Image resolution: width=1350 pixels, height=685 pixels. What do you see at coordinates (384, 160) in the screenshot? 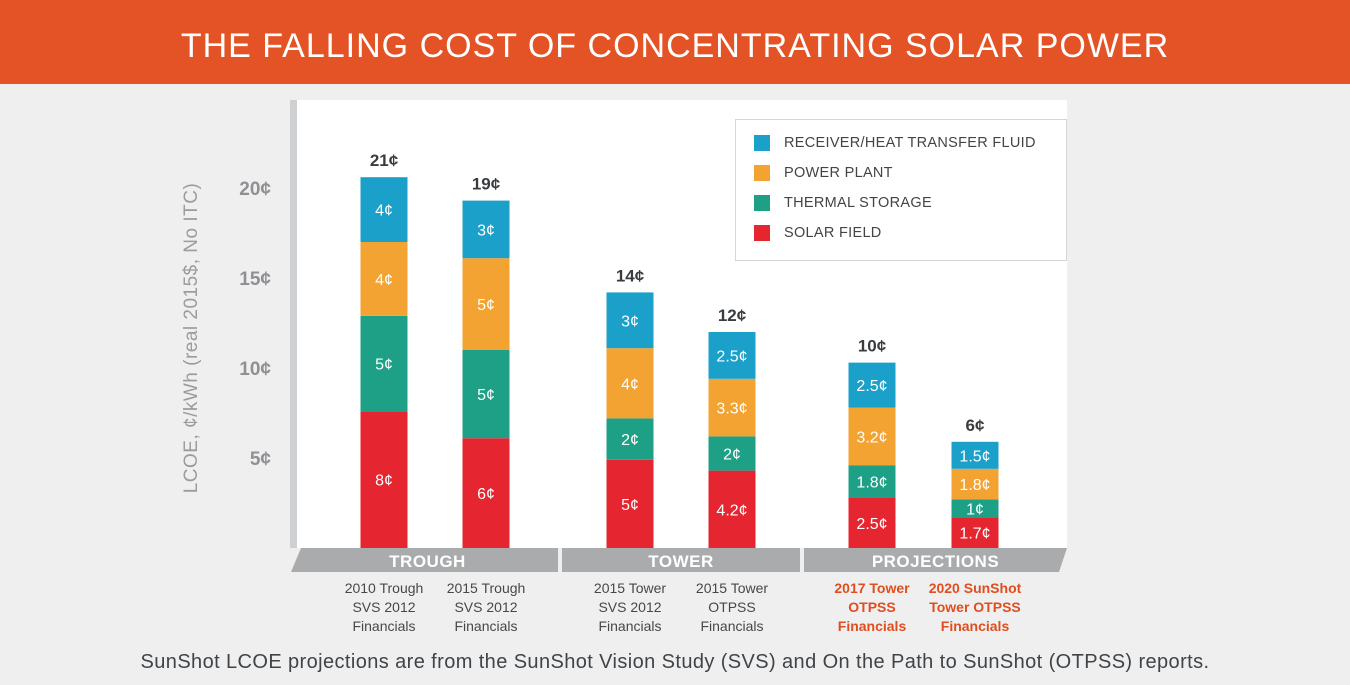
I see `bar-total-label: 21¢` at bounding box center [384, 160].